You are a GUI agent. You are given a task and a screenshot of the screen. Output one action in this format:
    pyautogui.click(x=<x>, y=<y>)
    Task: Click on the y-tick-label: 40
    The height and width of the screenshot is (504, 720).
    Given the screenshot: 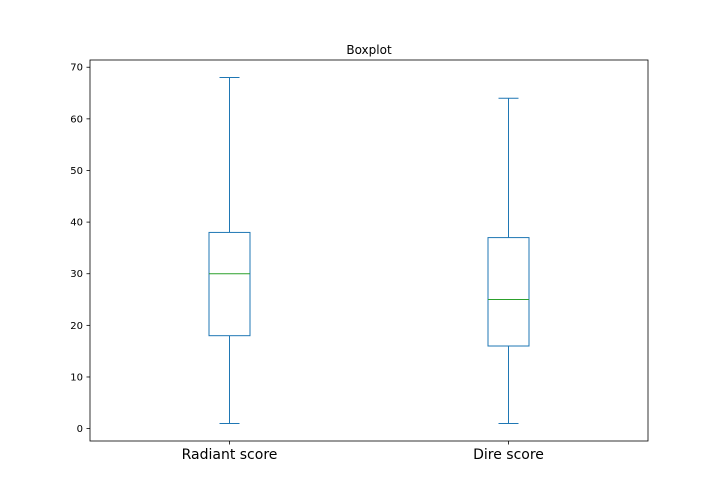 What is the action you would take?
    pyautogui.click(x=76, y=223)
    